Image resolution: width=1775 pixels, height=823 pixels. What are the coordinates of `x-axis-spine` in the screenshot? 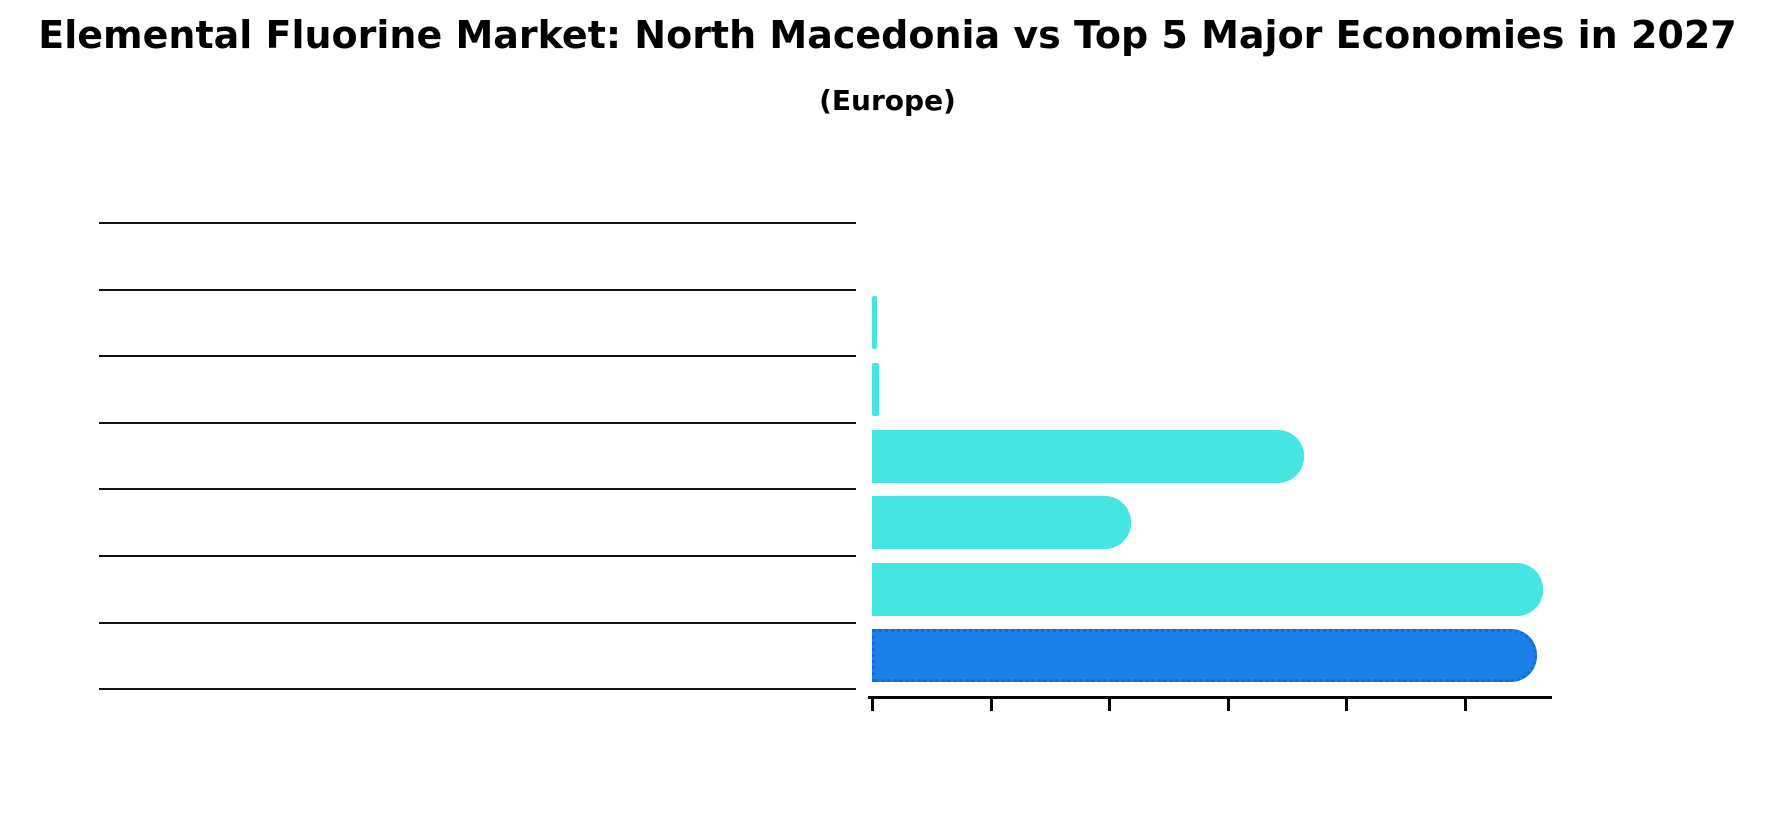 It's located at (1210, 697).